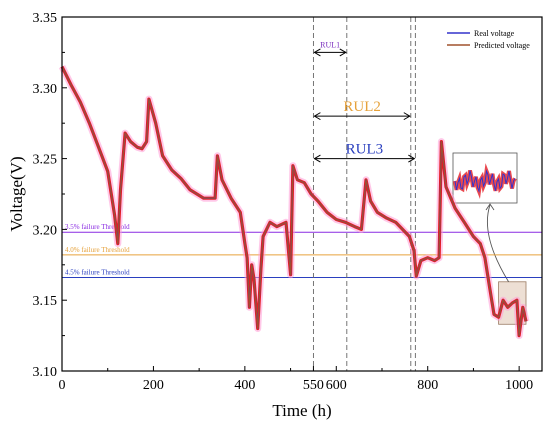 The image size is (550, 426). I want to click on x-tick-label: 1000, so click(519, 385).